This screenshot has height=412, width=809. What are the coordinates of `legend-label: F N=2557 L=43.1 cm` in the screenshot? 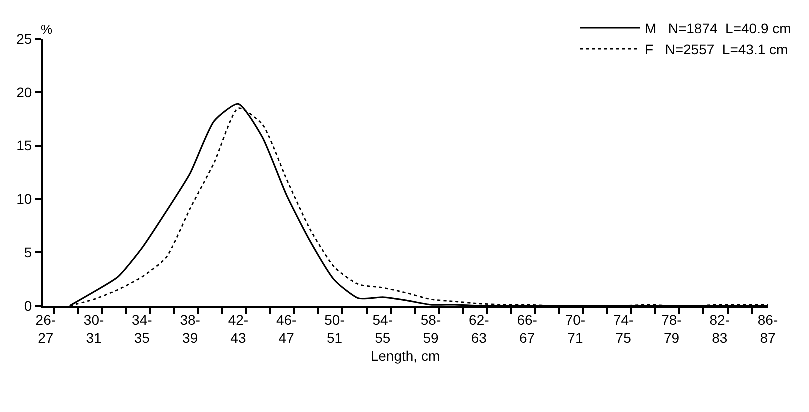 It's located at (716, 50).